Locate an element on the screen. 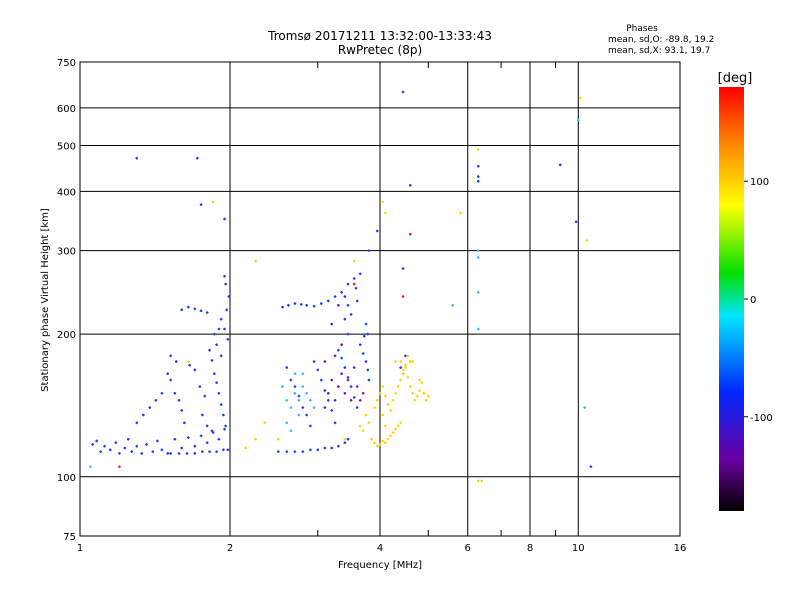 The width and height of the screenshot is (800, 600). colorbar-tick-label: 100 is located at coordinates (759, 182).